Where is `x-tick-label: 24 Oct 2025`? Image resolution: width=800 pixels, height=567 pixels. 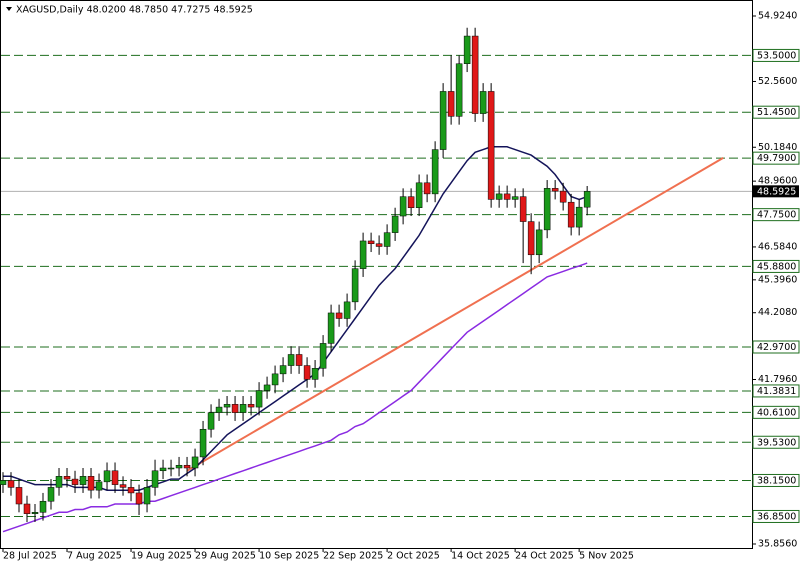 x-tick-label: 24 Oct 2025 is located at coordinates (544, 556).